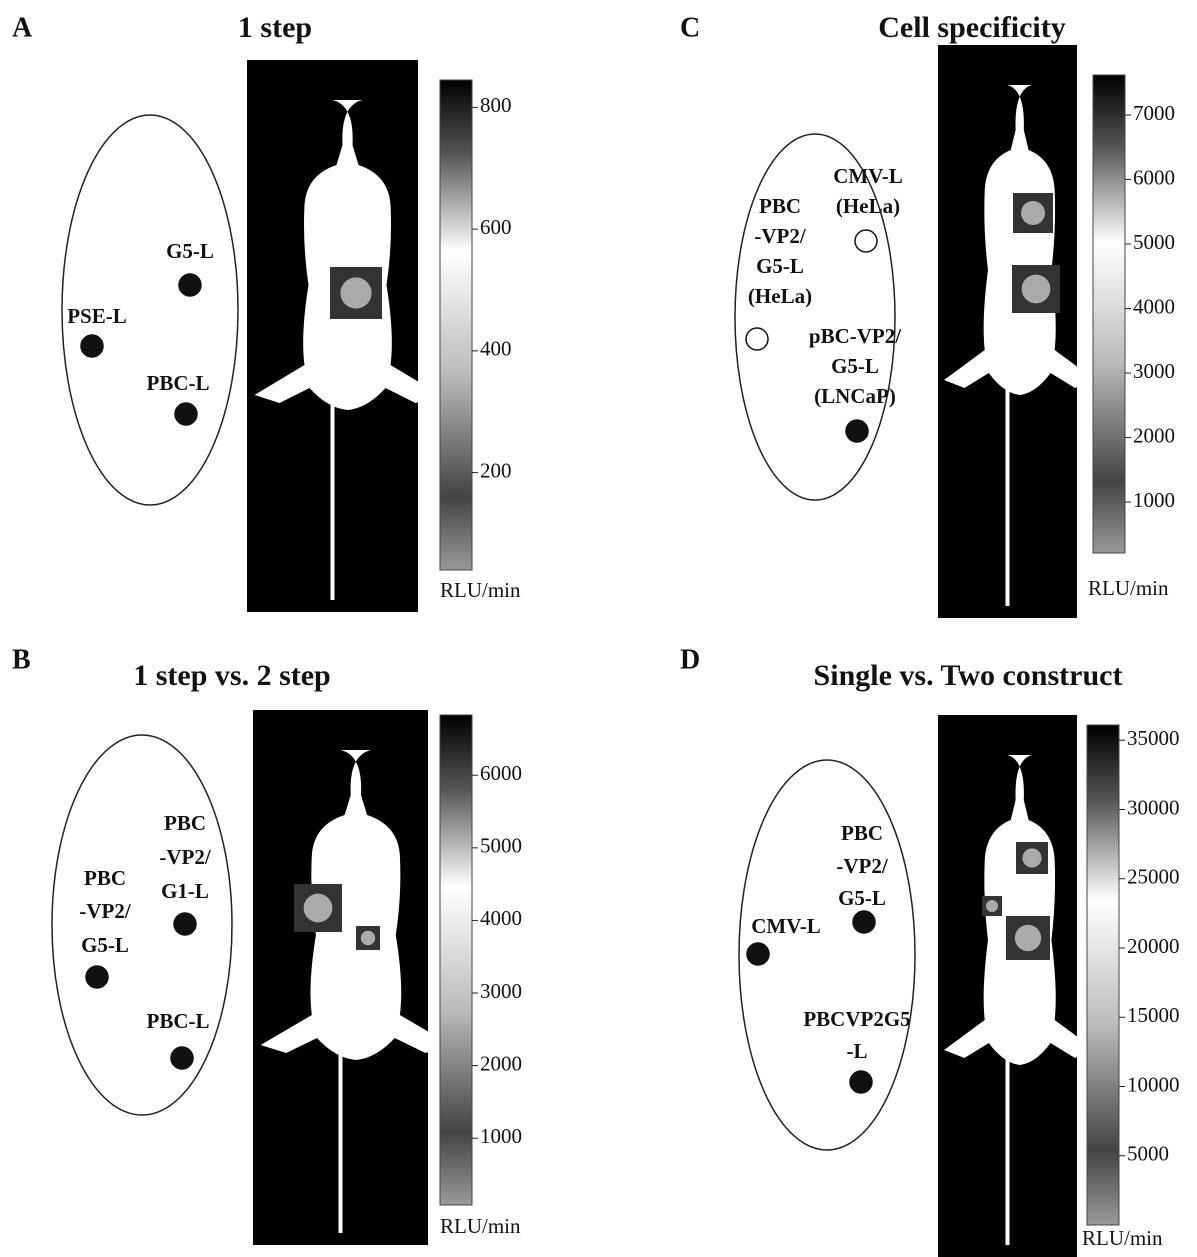  I want to click on panel-letter: C, so click(690, 27).